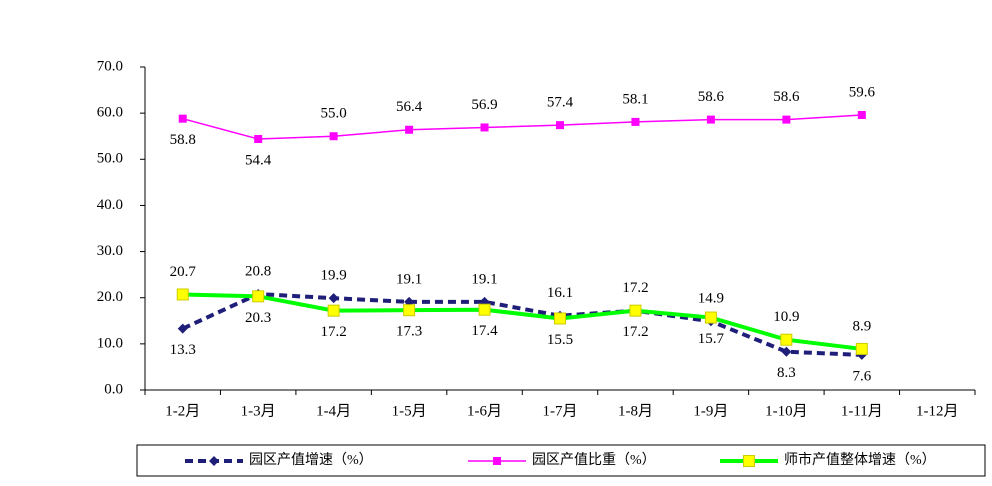 This screenshot has height=486, width=992. I want to click on legend-box, so click(561, 460).